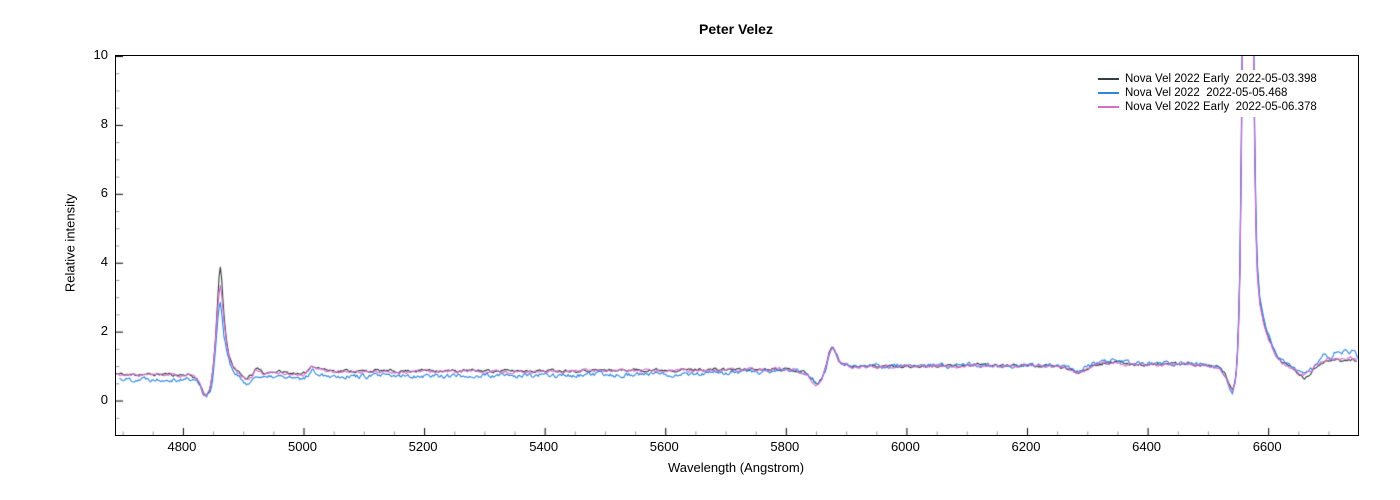 This screenshot has width=1400, height=500. Describe the element at coordinates (70, 243) in the screenshot. I see `y-axis-label: Relative intensity` at that location.